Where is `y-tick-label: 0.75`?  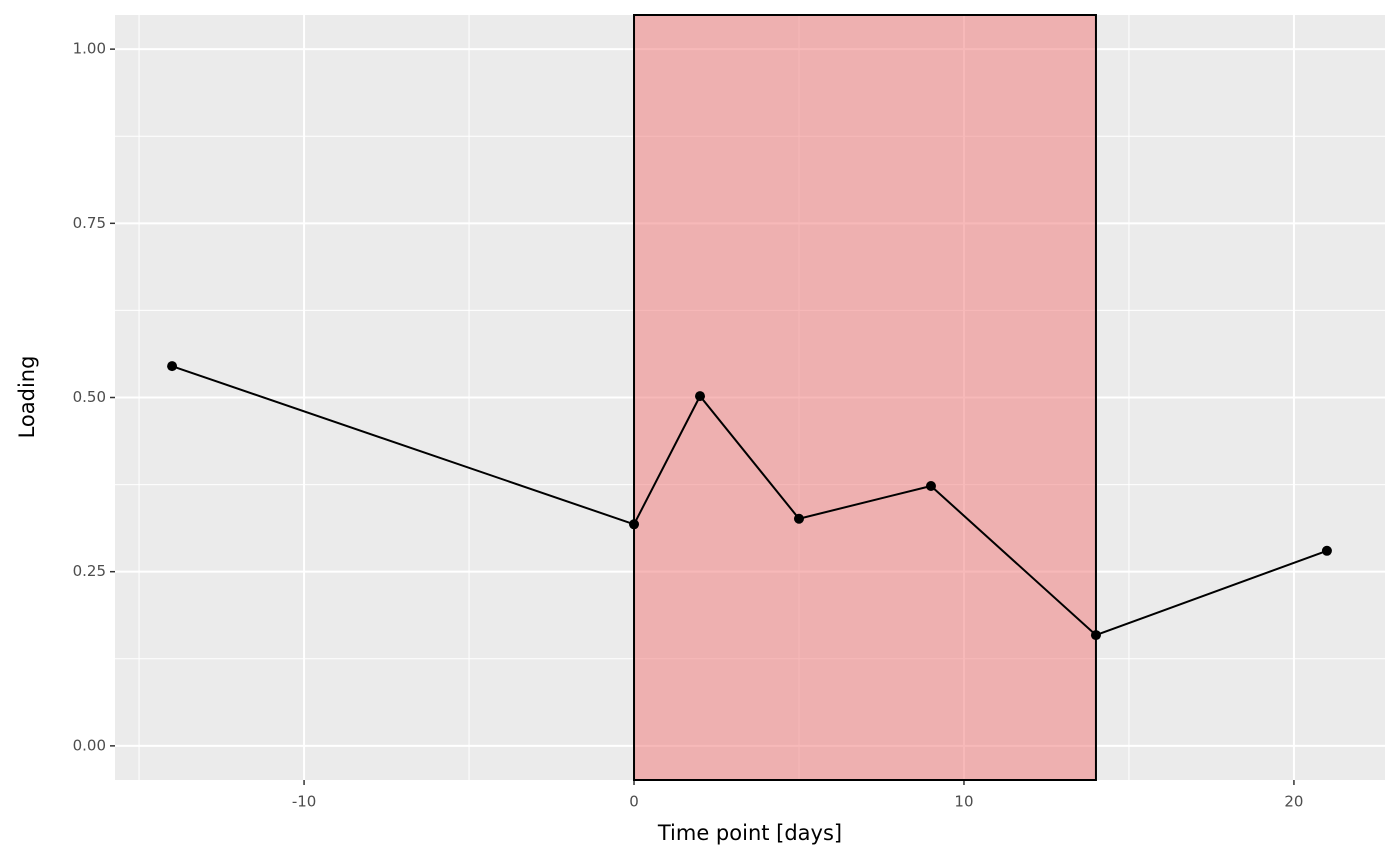 y-tick-label: 0.75 is located at coordinates (89, 223).